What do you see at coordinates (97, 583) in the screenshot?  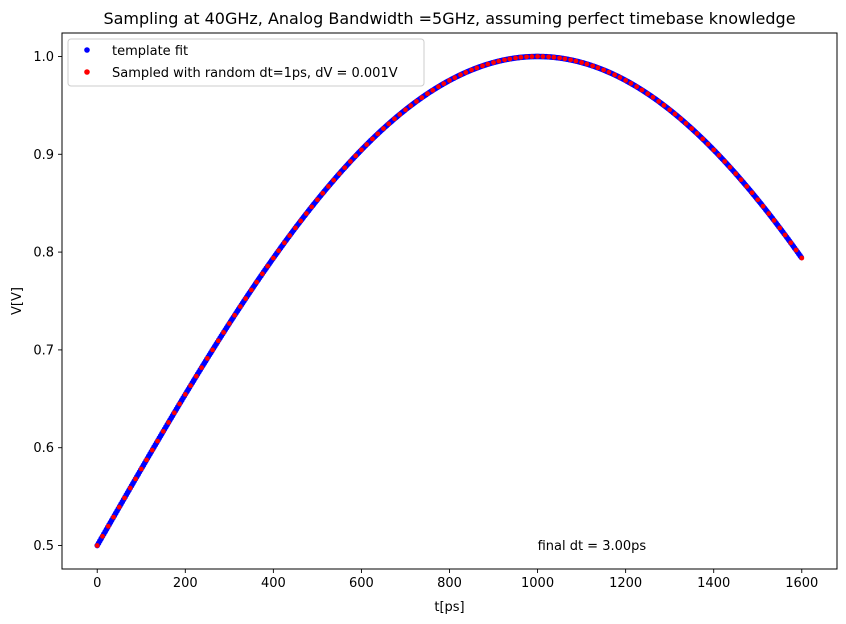 I see `x-tick-label: 0` at bounding box center [97, 583].